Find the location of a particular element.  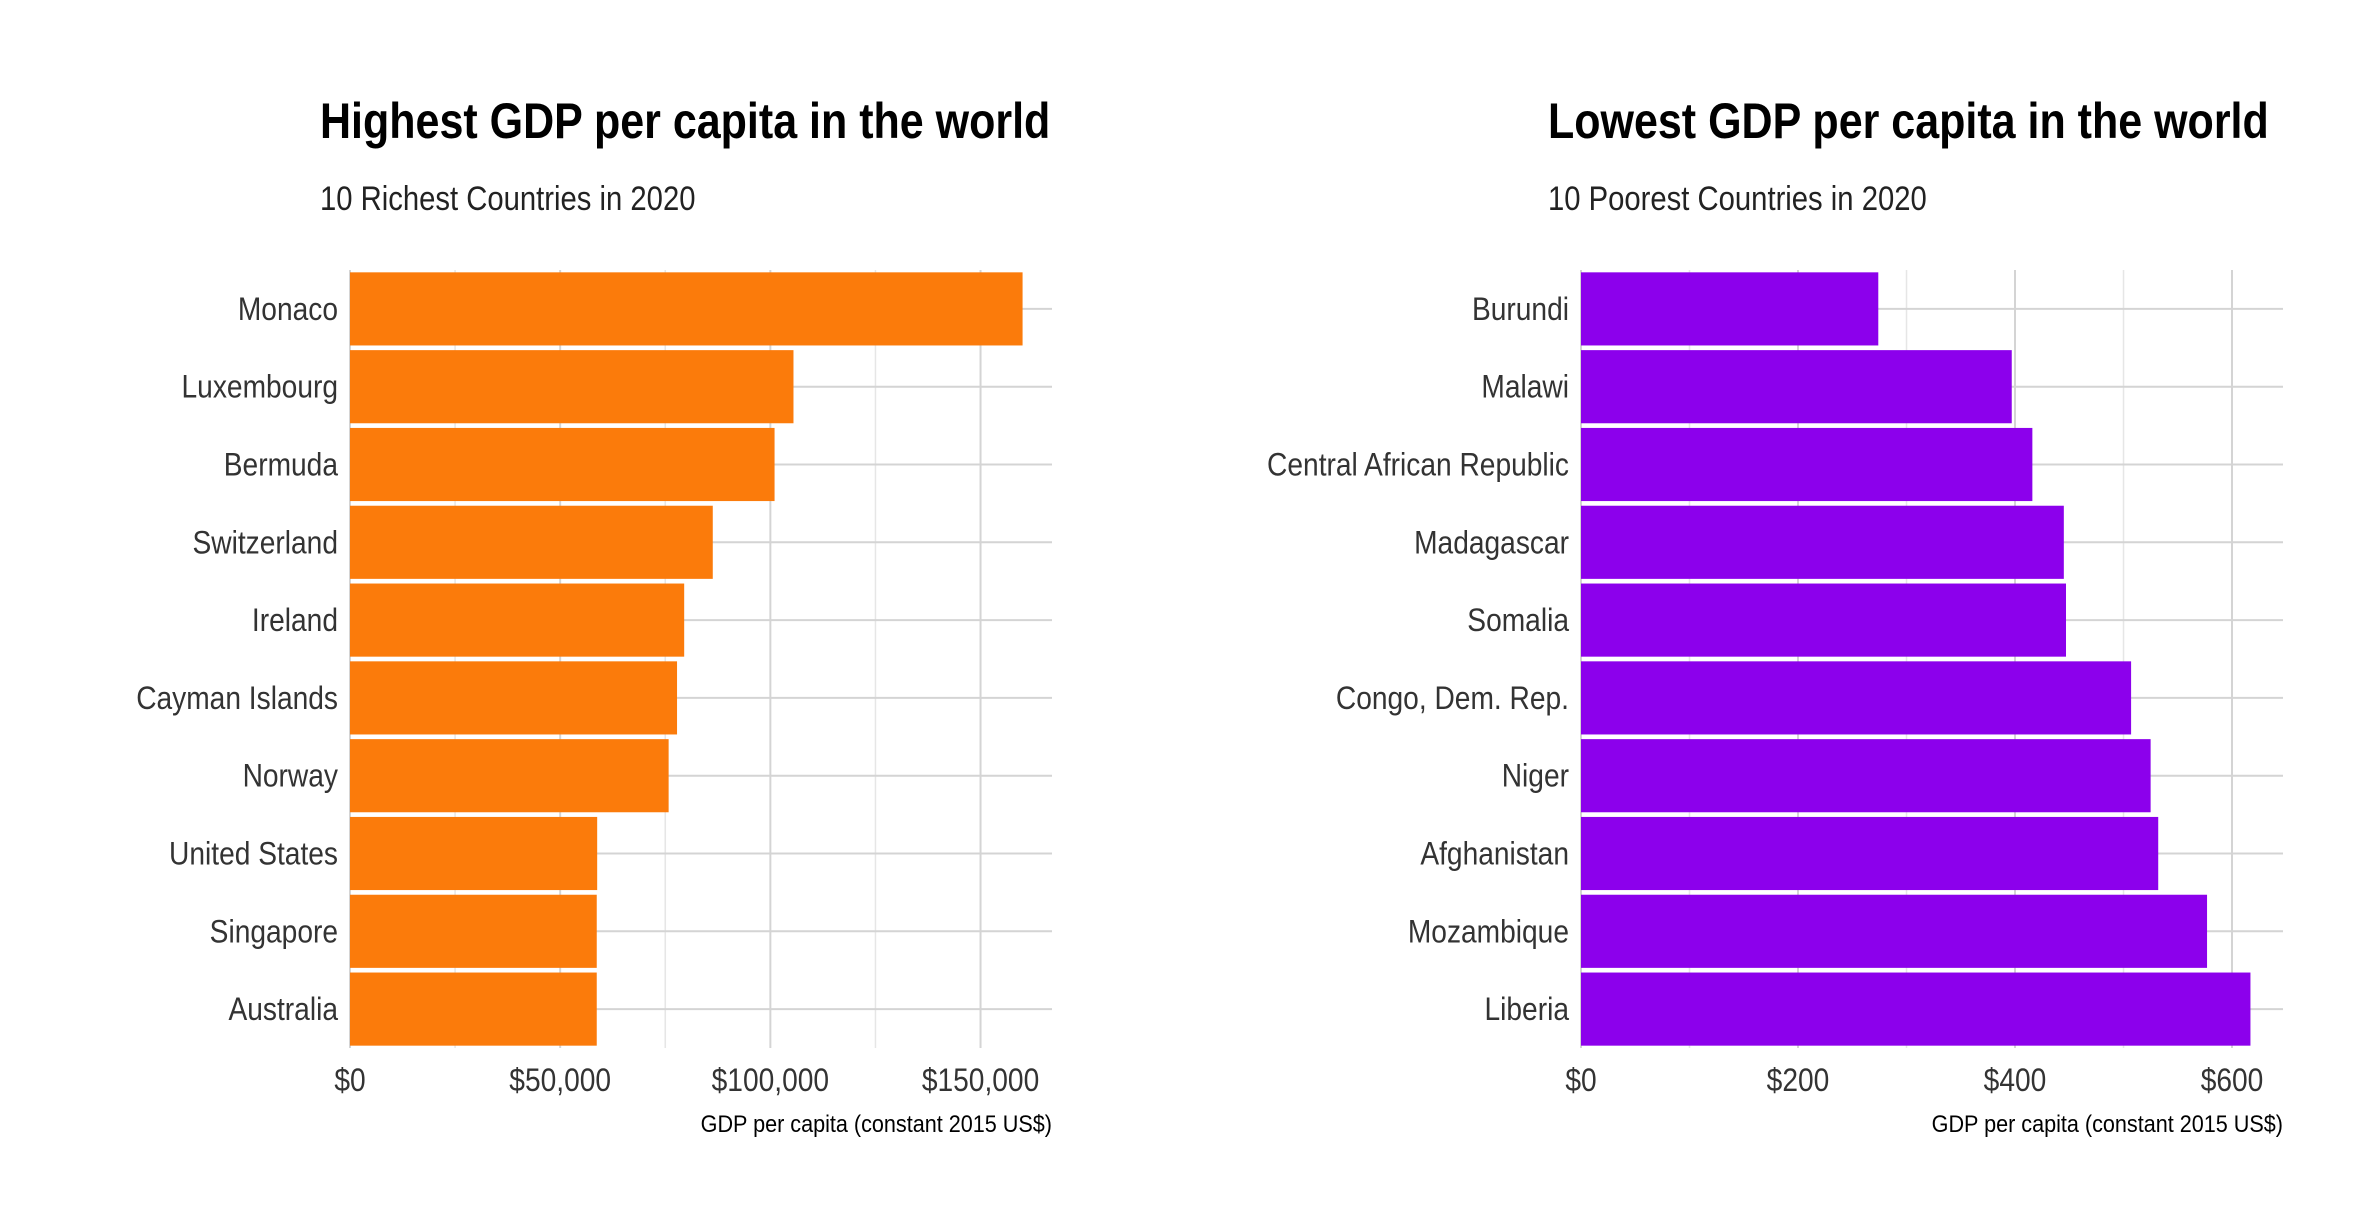

poor-category-label-2: Central African Republic is located at coordinates (1418, 465).